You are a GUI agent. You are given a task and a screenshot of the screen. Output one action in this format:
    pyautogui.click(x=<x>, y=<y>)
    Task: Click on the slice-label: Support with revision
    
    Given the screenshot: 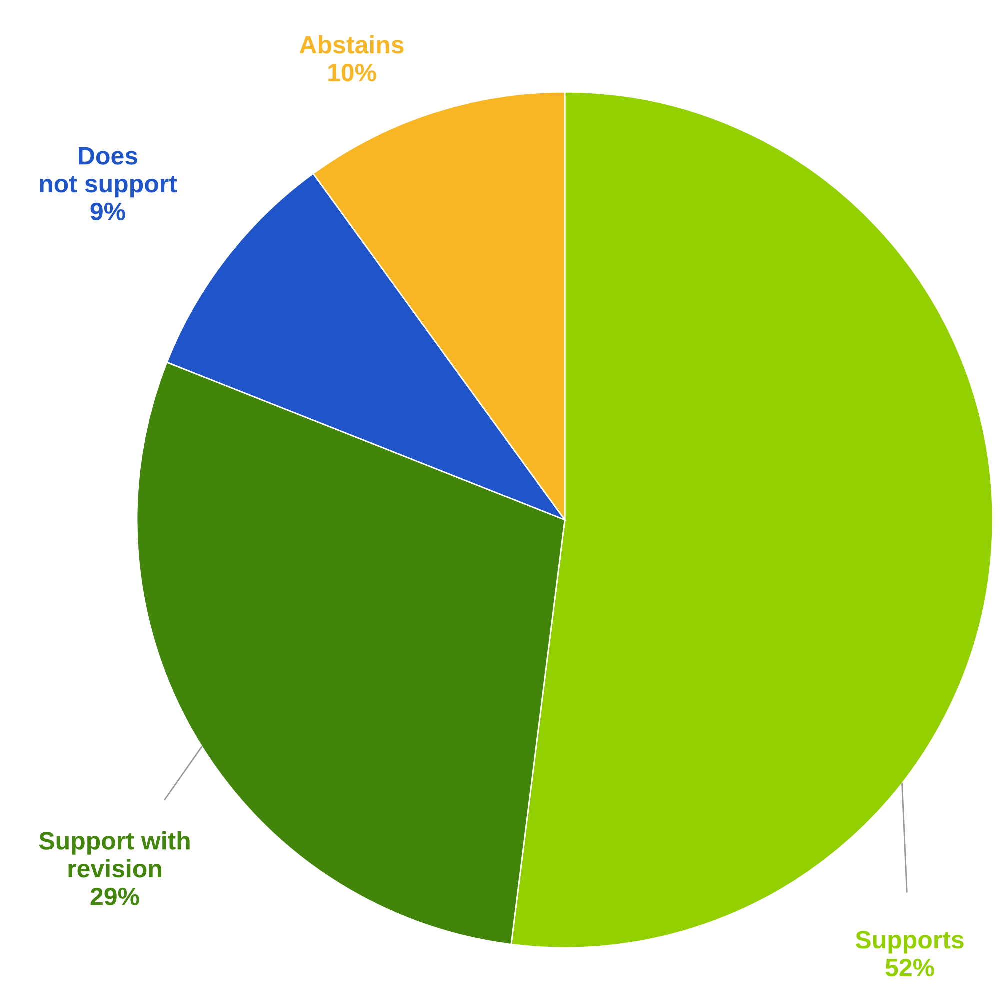 What is the action you would take?
    pyautogui.click(x=114, y=855)
    